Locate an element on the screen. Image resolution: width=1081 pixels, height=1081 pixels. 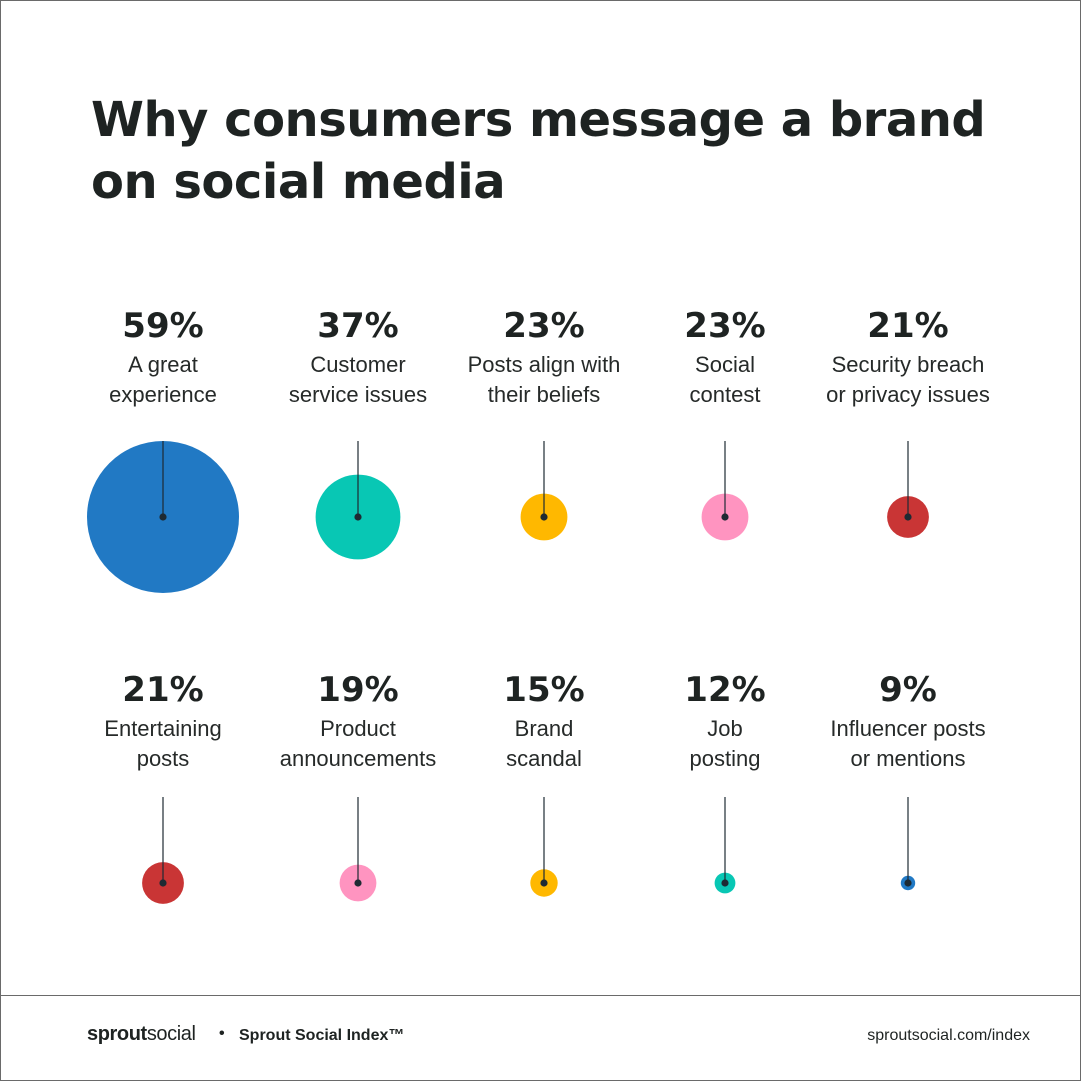
category-label-line2: experience is located at coordinates (163, 394).